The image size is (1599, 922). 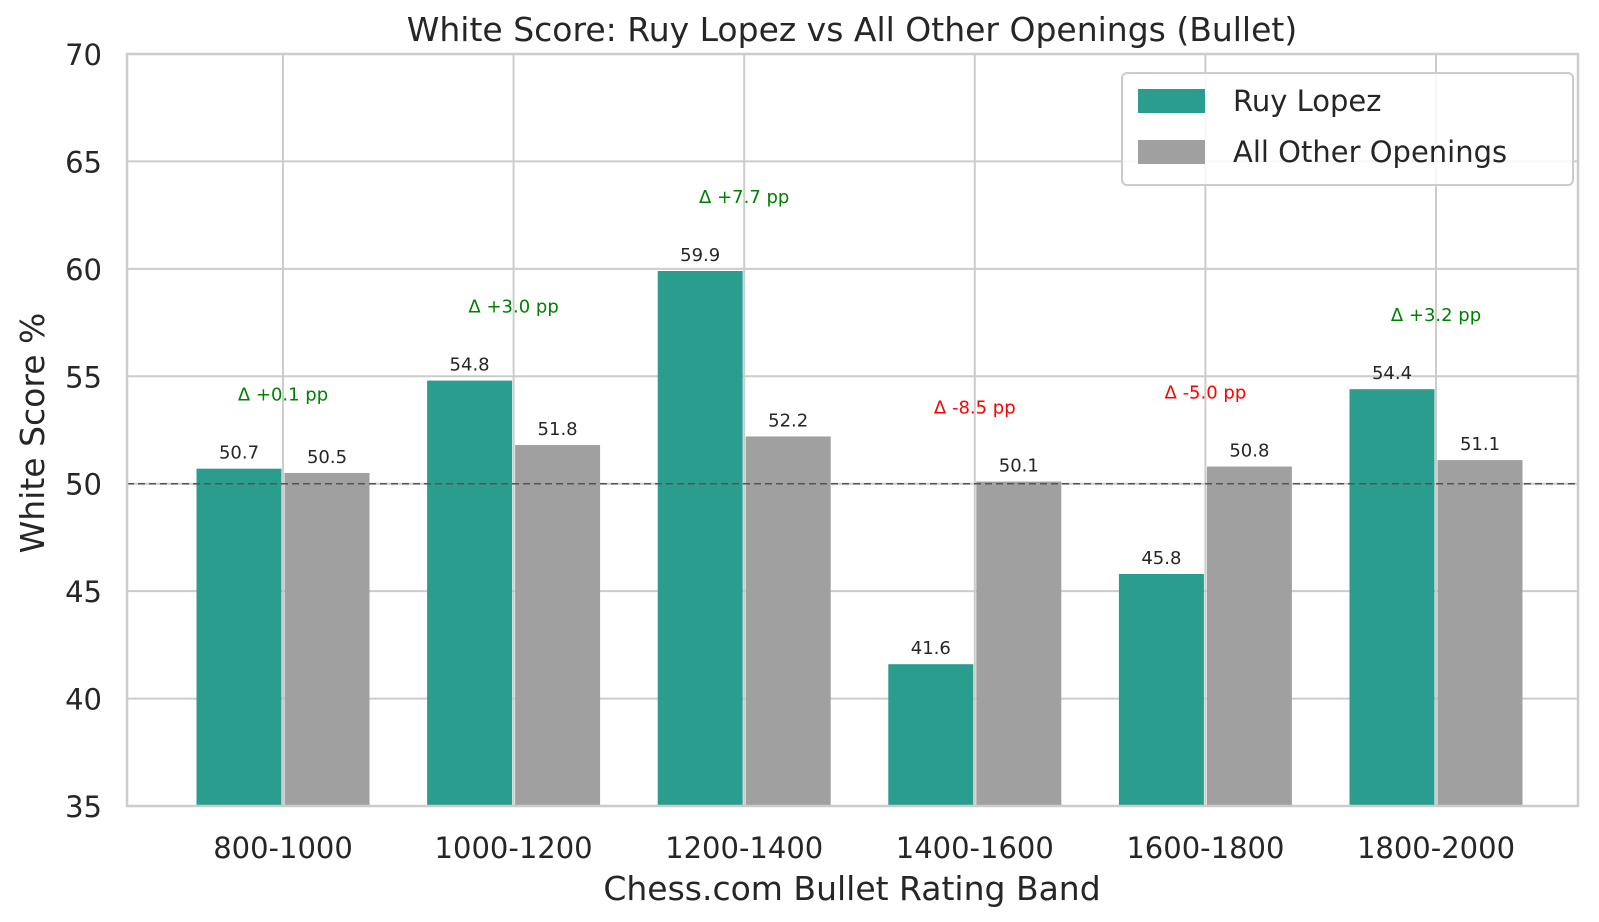 What do you see at coordinates (83, 377) in the screenshot?
I see `y-tick-label: 55` at bounding box center [83, 377].